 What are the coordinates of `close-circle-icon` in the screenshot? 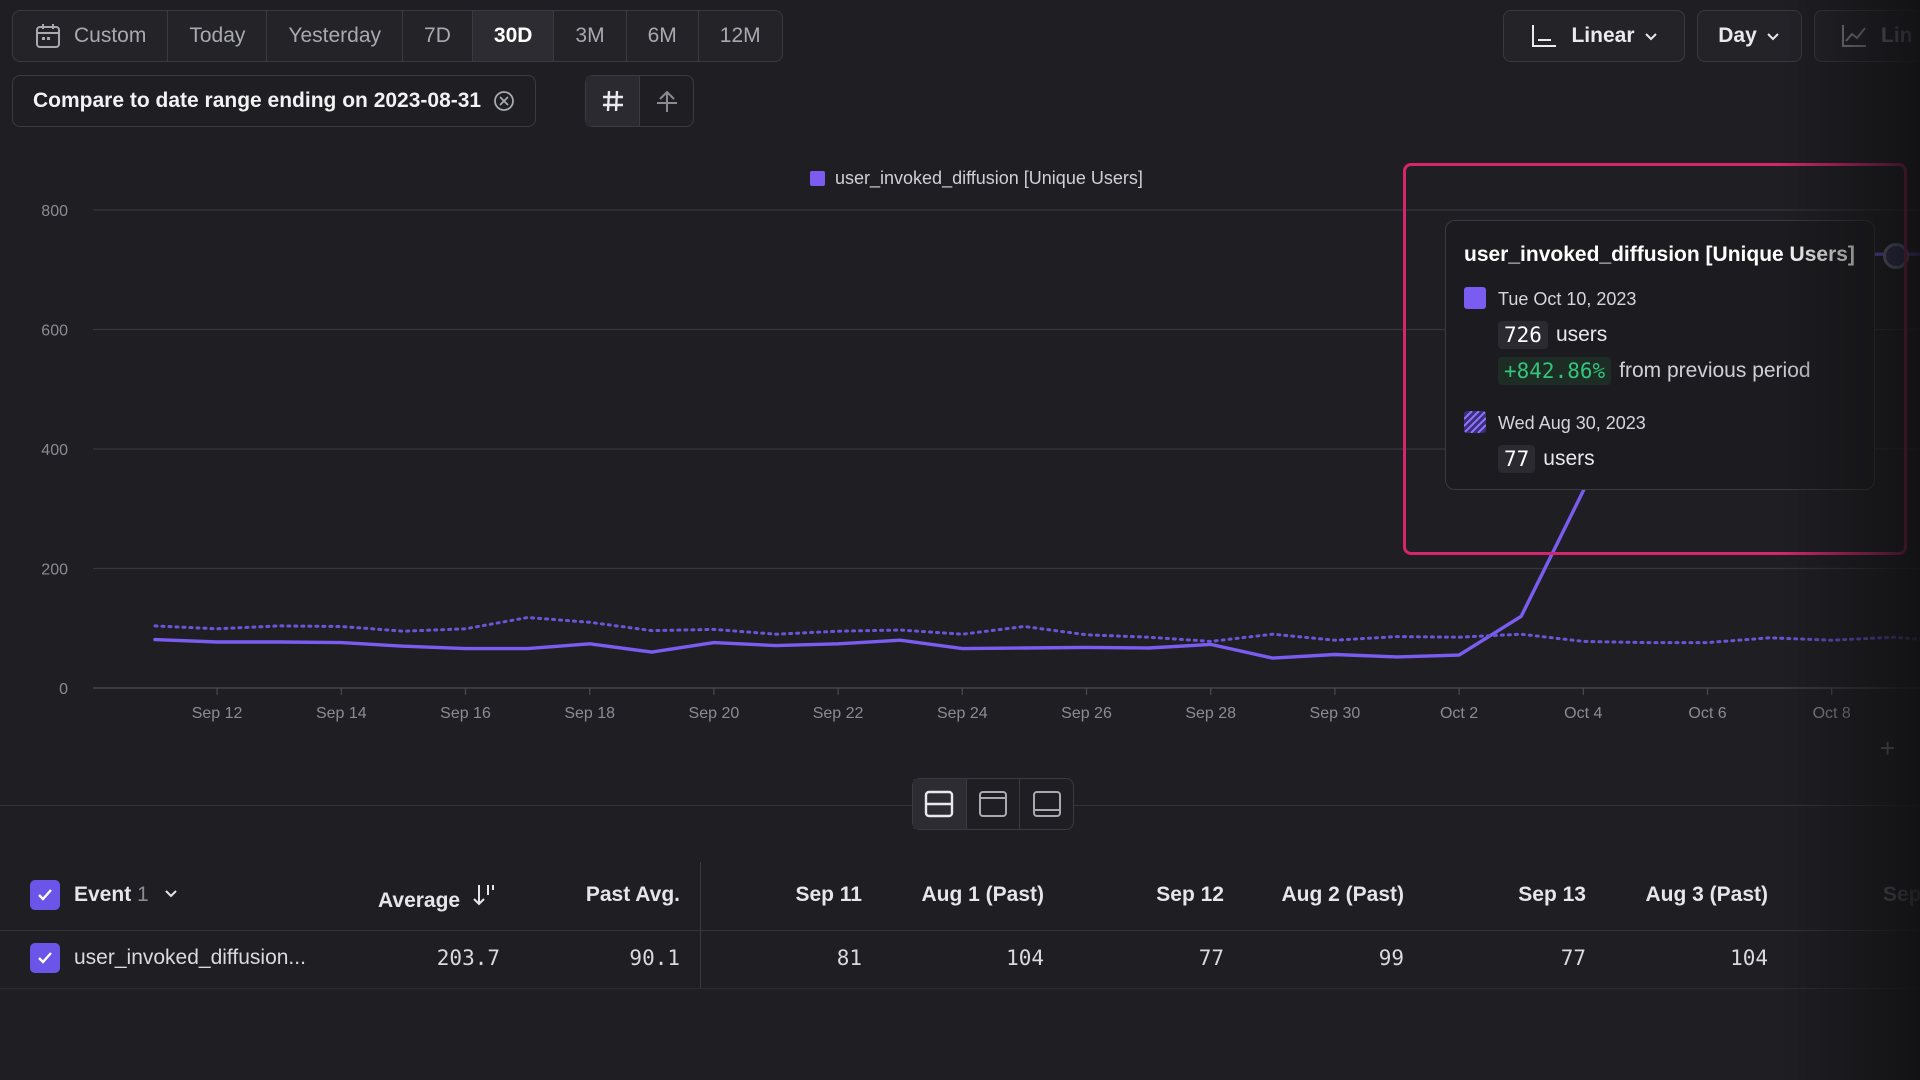 It's located at (504, 101).